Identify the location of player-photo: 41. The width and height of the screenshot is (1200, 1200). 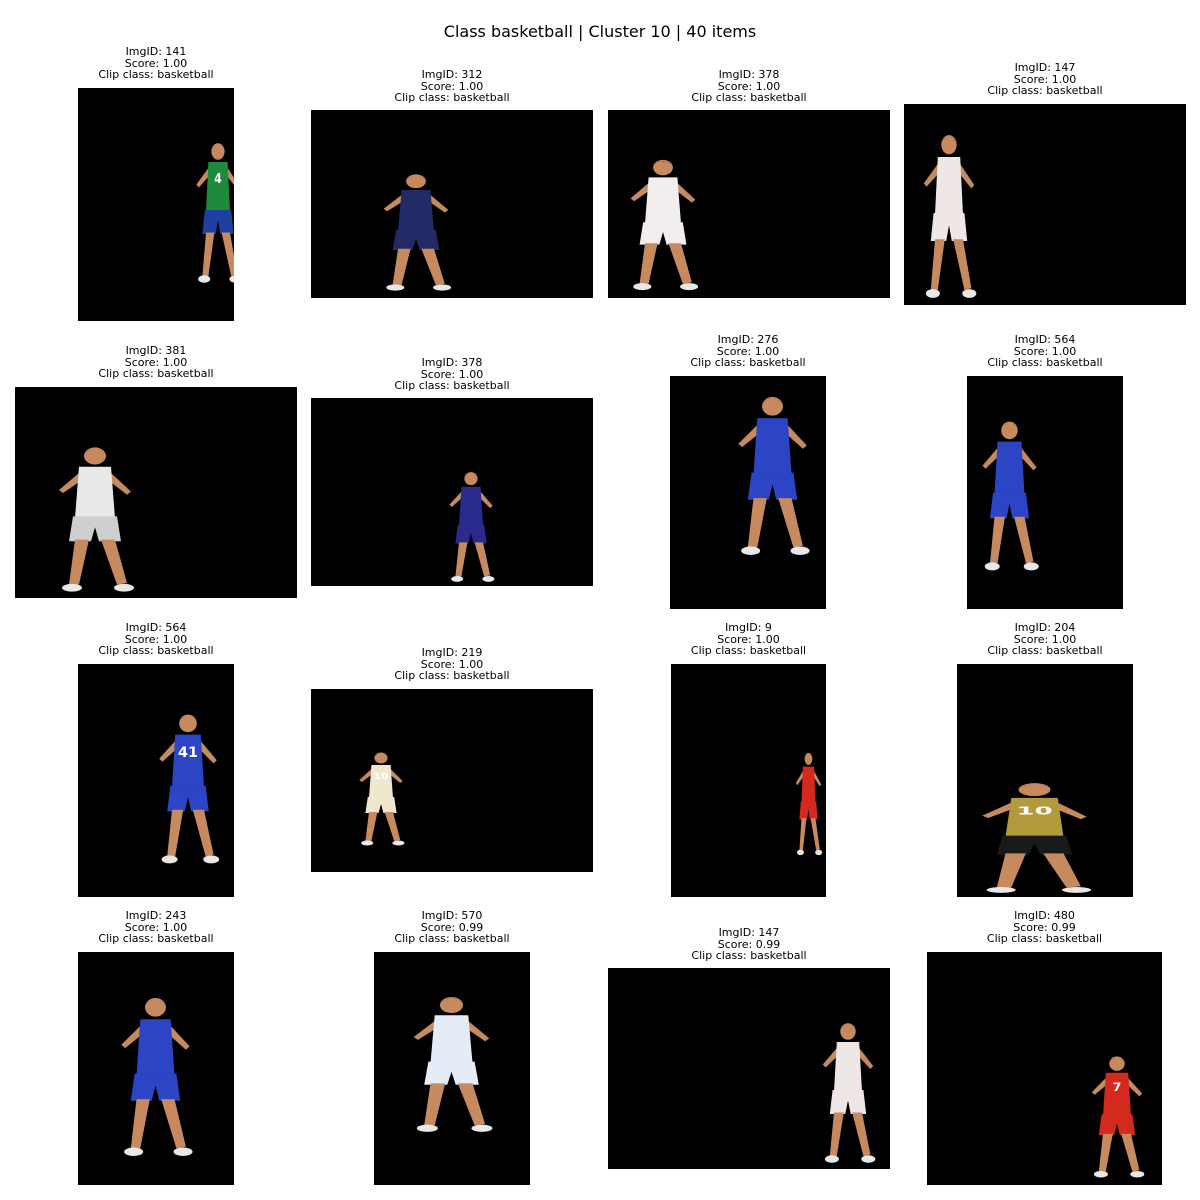
(156, 780).